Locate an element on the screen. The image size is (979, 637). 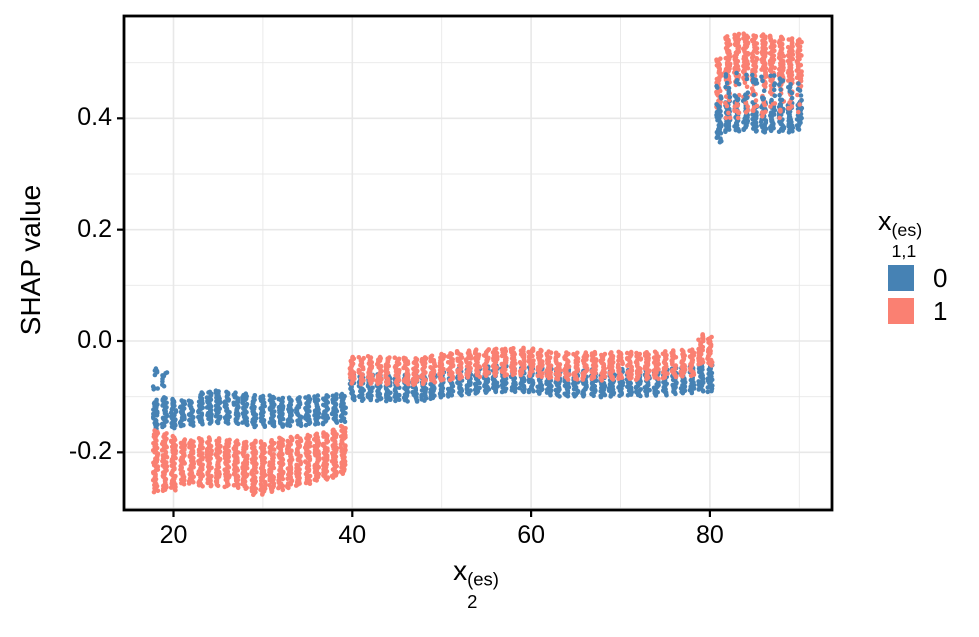
x-tick-label: 80 is located at coordinates (709, 535).